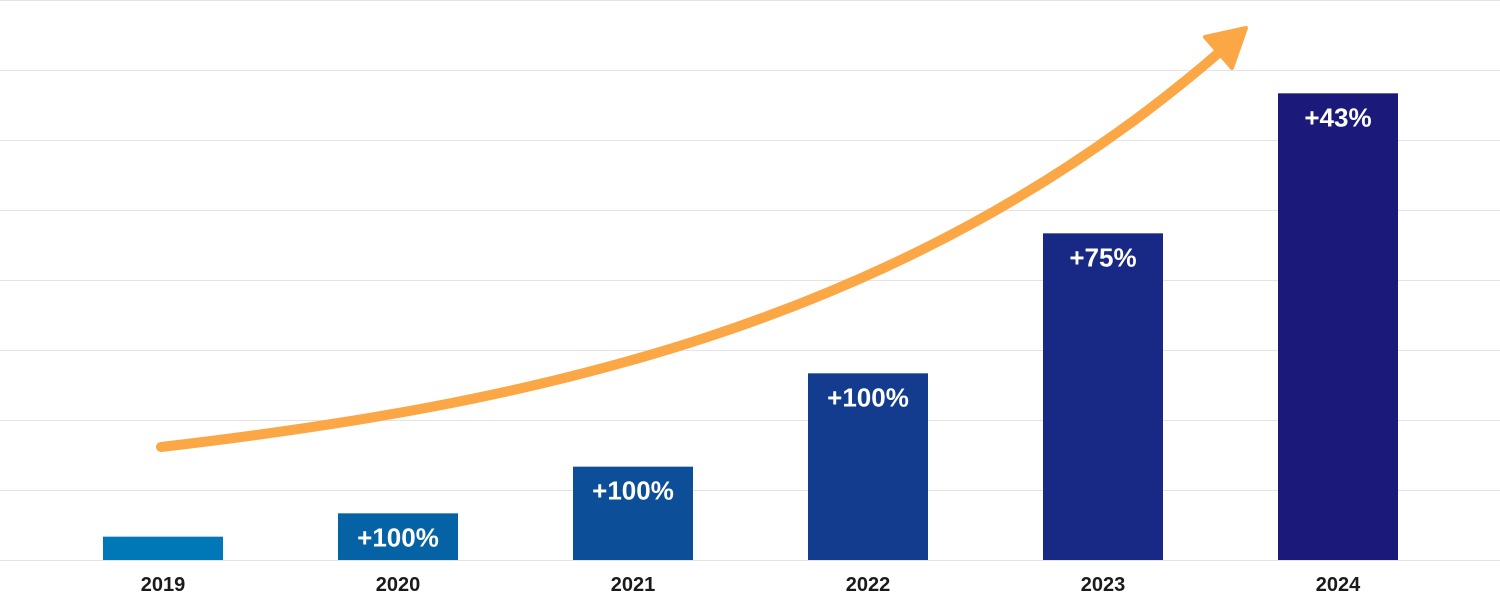 This screenshot has width=1500, height=601. What do you see at coordinates (633, 513) in the screenshot?
I see `bar-2021` at bounding box center [633, 513].